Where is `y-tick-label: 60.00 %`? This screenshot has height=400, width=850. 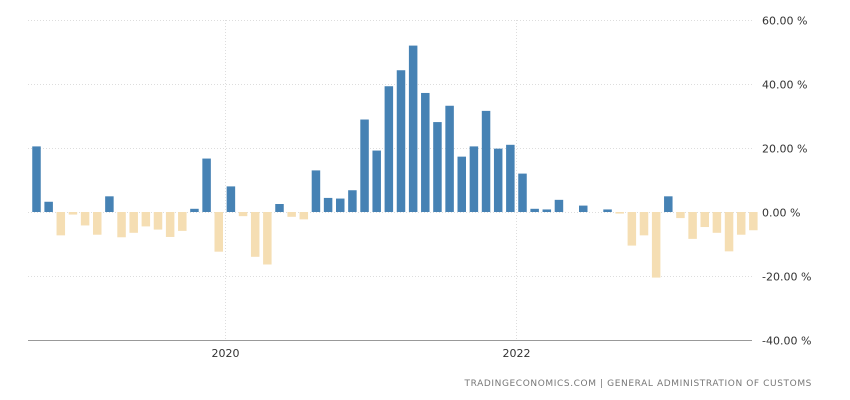 y-tick-label: 60.00 % is located at coordinates (784, 21).